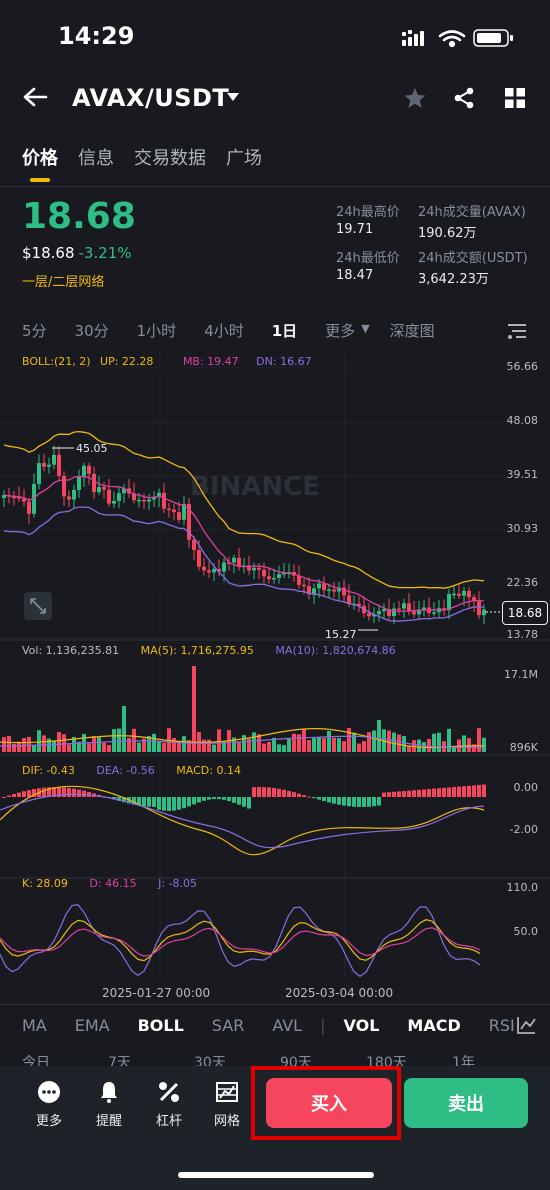 Image resolution: width=550 pixels, height=1190 pixels. What do you see at coordinates (34, 331) in the screenshot?
I see `interval-5m: 5分` at bounding box center [34, 331].